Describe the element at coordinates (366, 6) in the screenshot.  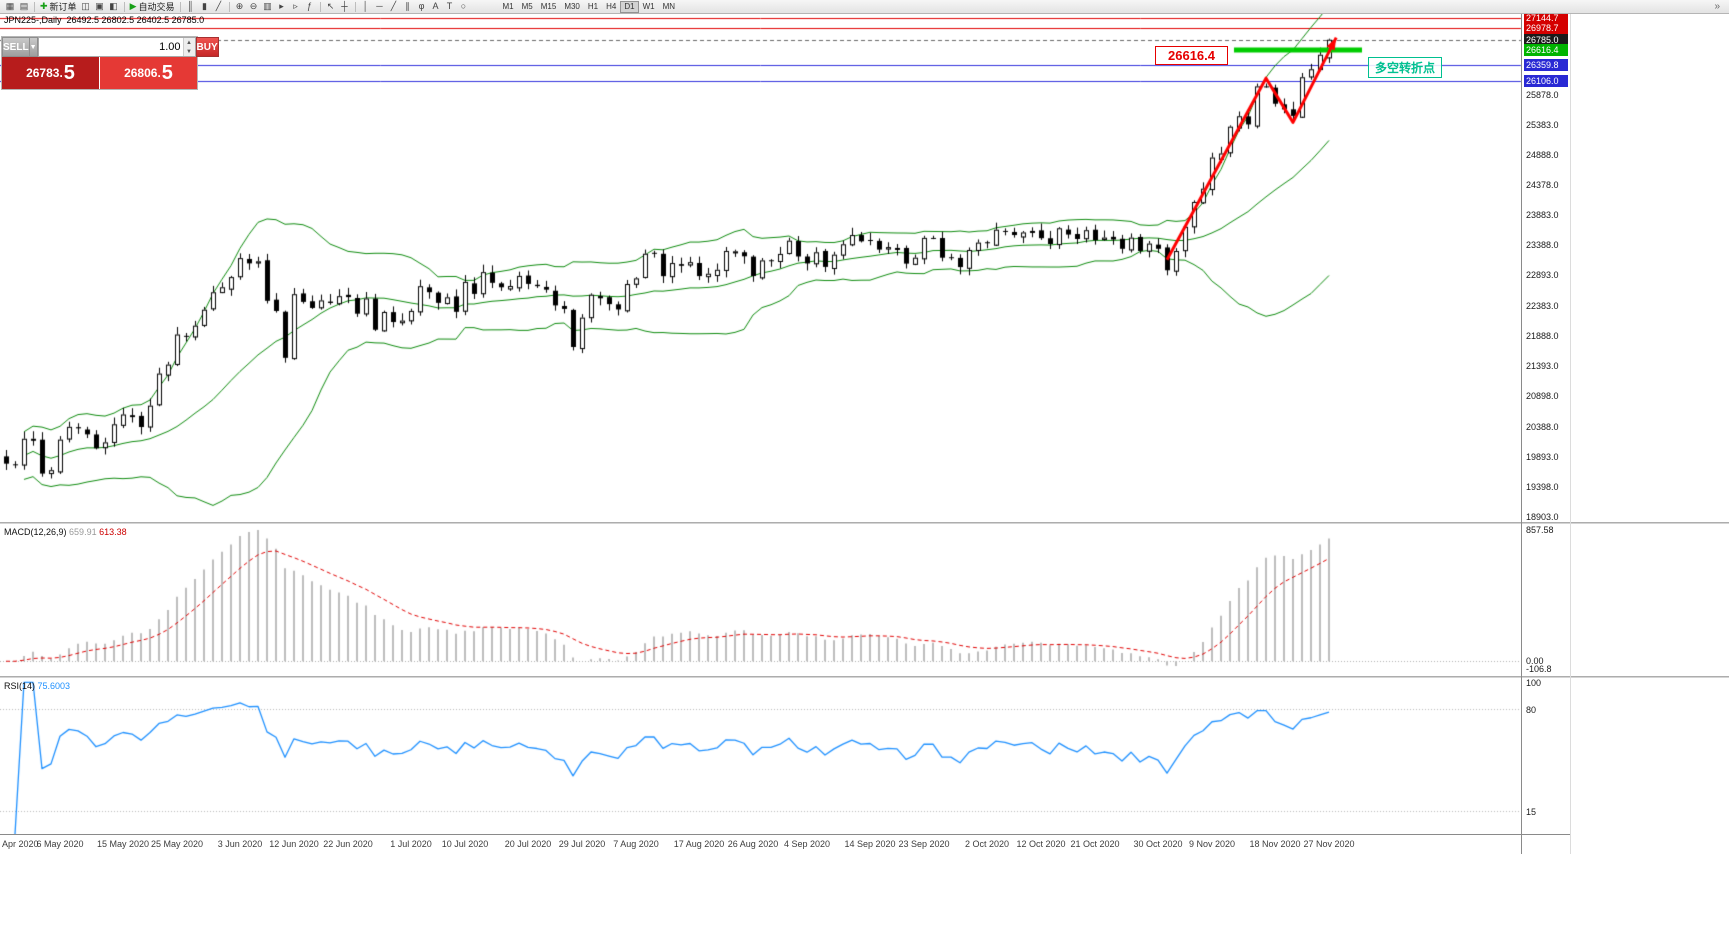
I see `toolbar-vertical-line-tool-button: │` at that location.